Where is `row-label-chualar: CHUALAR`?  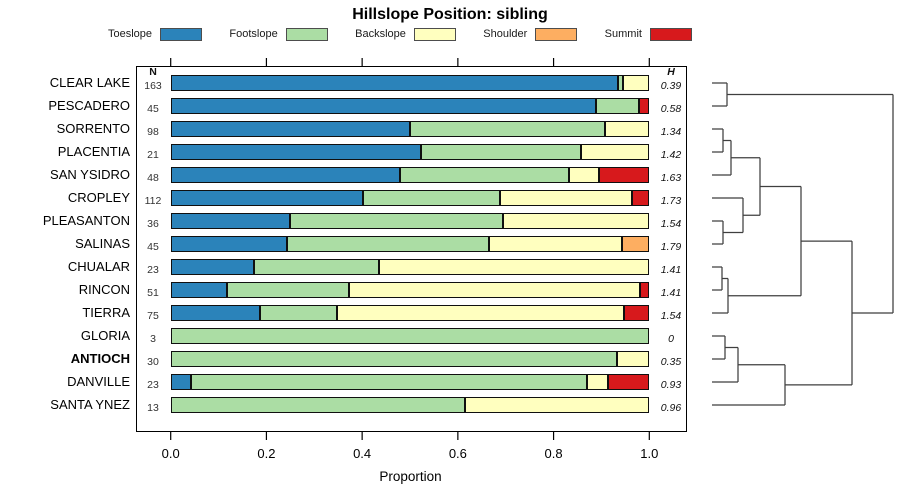
row-label-chualar: CHUALAR is located at coordinates (98, 266).